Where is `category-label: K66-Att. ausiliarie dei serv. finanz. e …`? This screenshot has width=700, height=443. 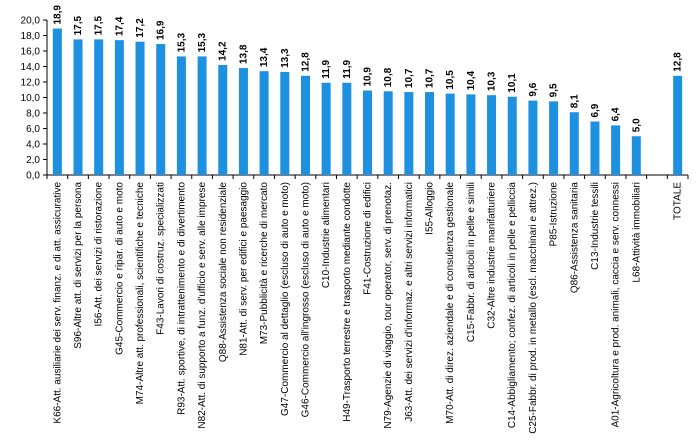
category-label: K66-Att. ausiliarie dei serv. finanz. e … is located at coordinates (57, 303).